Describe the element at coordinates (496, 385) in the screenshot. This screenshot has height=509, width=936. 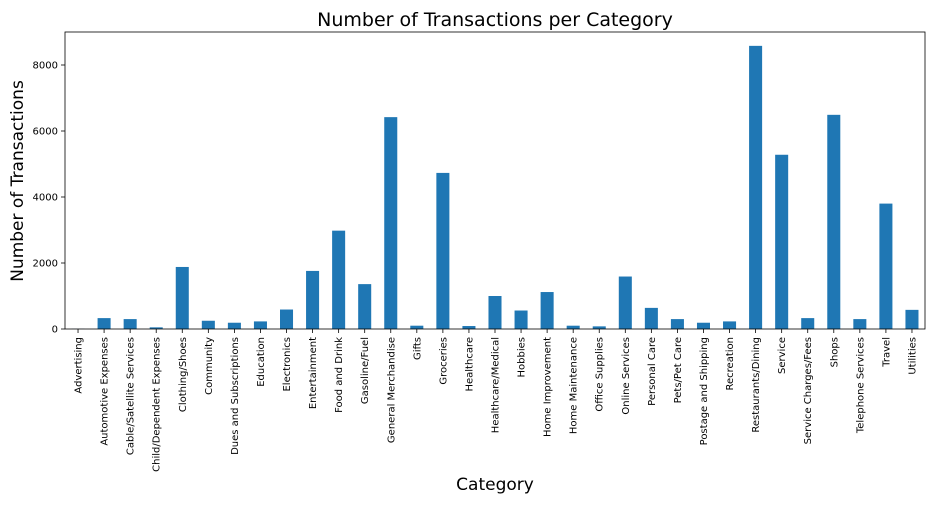
I see `x-tick-label: Healthcare/Medical` at that location.